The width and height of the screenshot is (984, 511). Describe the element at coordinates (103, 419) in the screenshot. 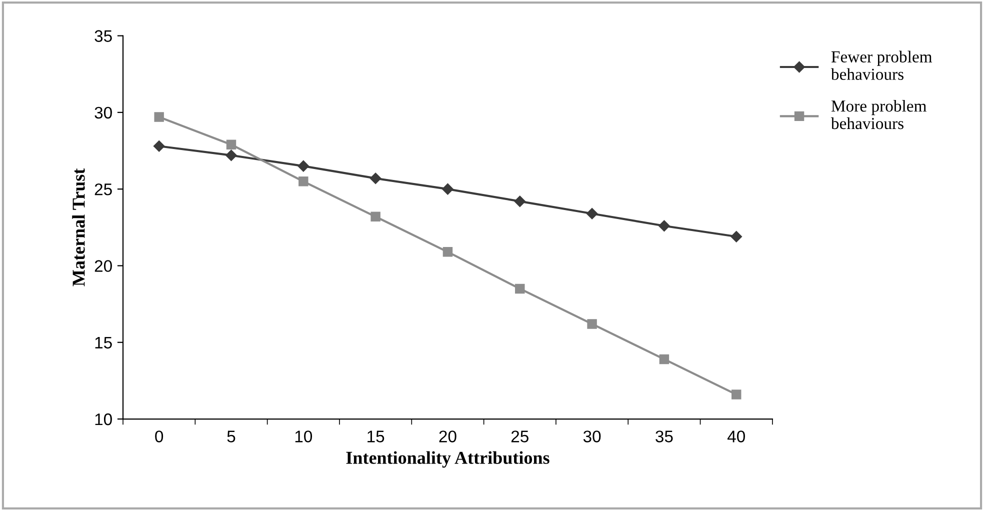

I see `y-tick-label: 10` at that location.